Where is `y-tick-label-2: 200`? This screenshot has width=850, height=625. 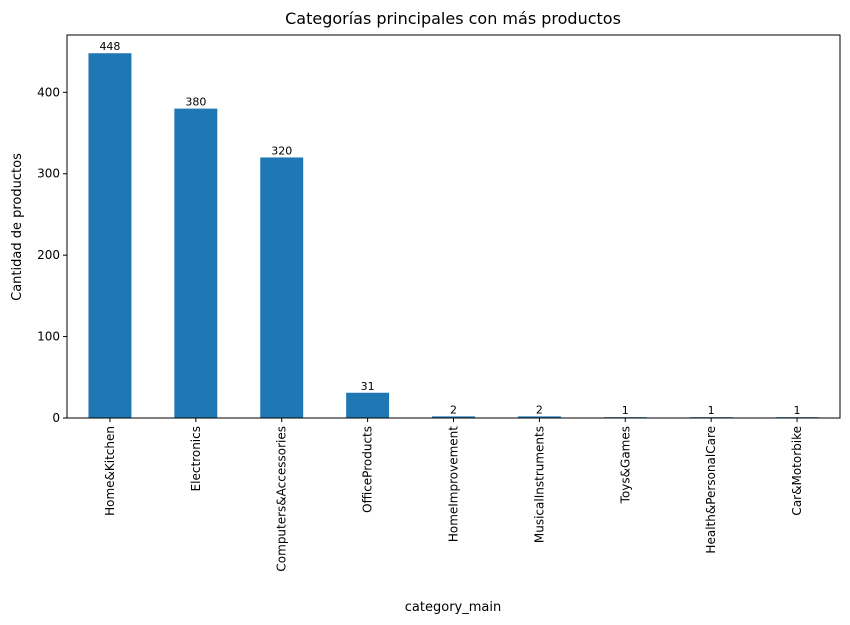
y-tick-label-2: 200 is located at coordinates (48, 255).